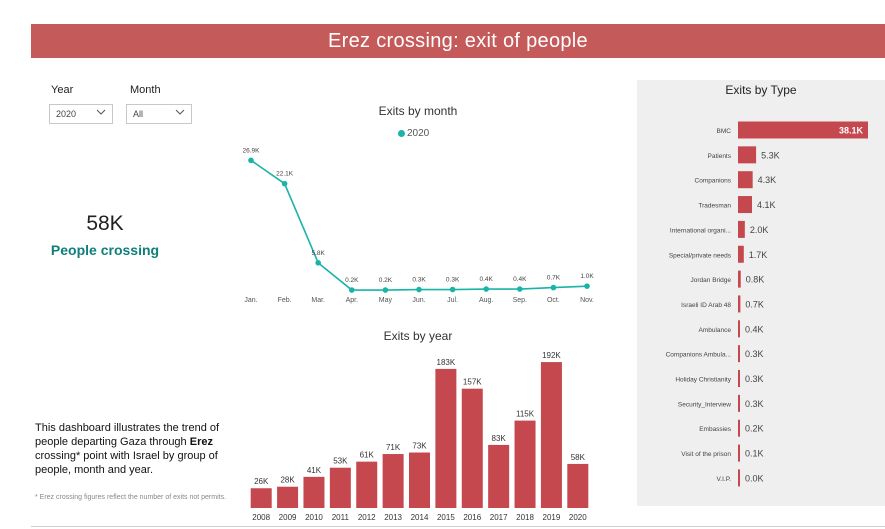  Describe the element at coordinates (393, 447) in the screenshot. I see `bar-value-label: 71K` at that location.